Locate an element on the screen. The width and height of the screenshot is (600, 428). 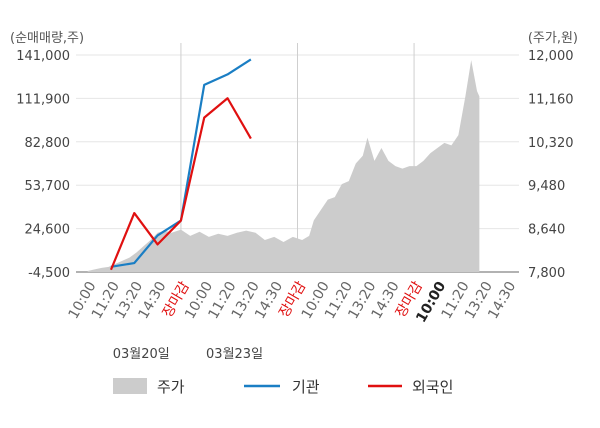
left-tick-label: 141,000 is located at coordinates (43, 56).